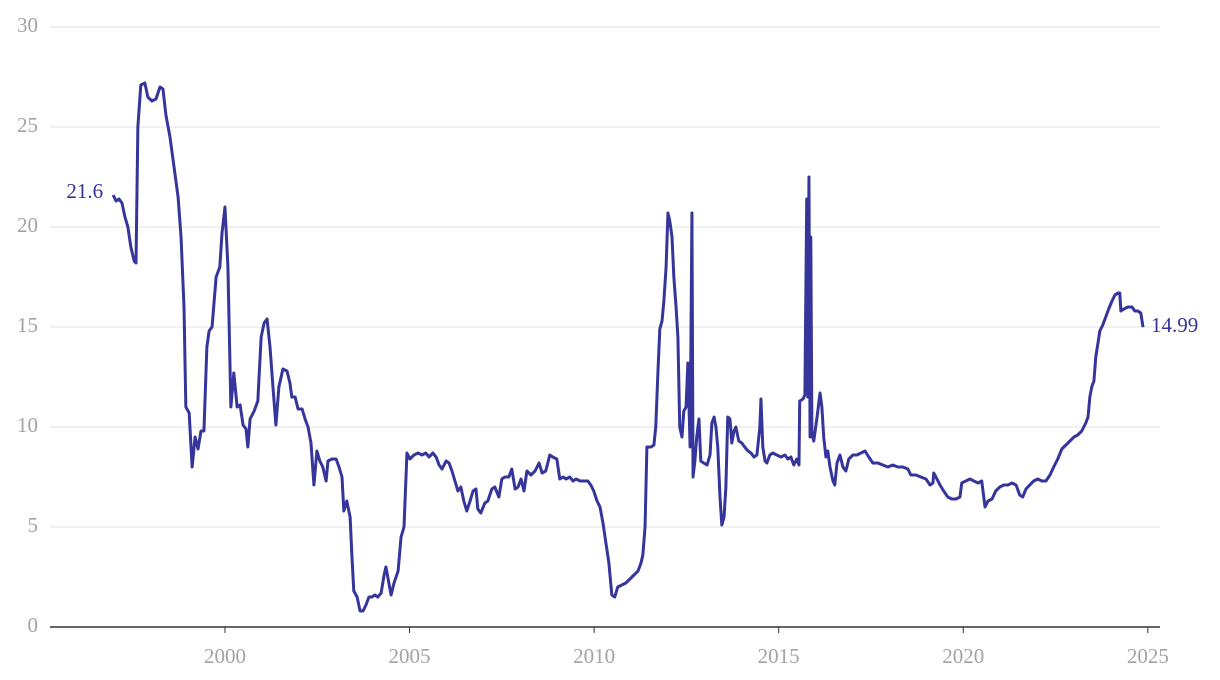 This screenshot has width=1220, height=680. I want to click on y-tick-label: 15, so click(27, 325).